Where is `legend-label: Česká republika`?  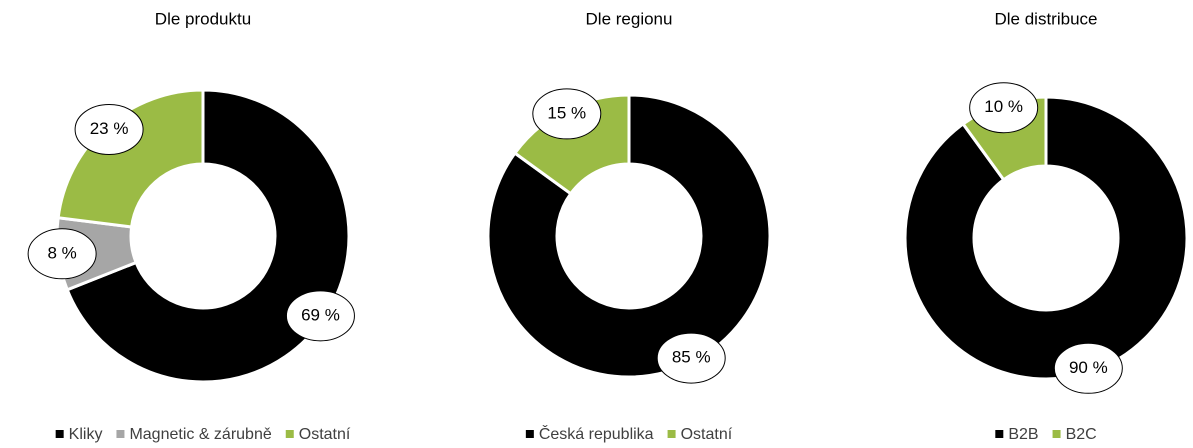 legend-label: Česká republika is located at coordinates (596, 433).